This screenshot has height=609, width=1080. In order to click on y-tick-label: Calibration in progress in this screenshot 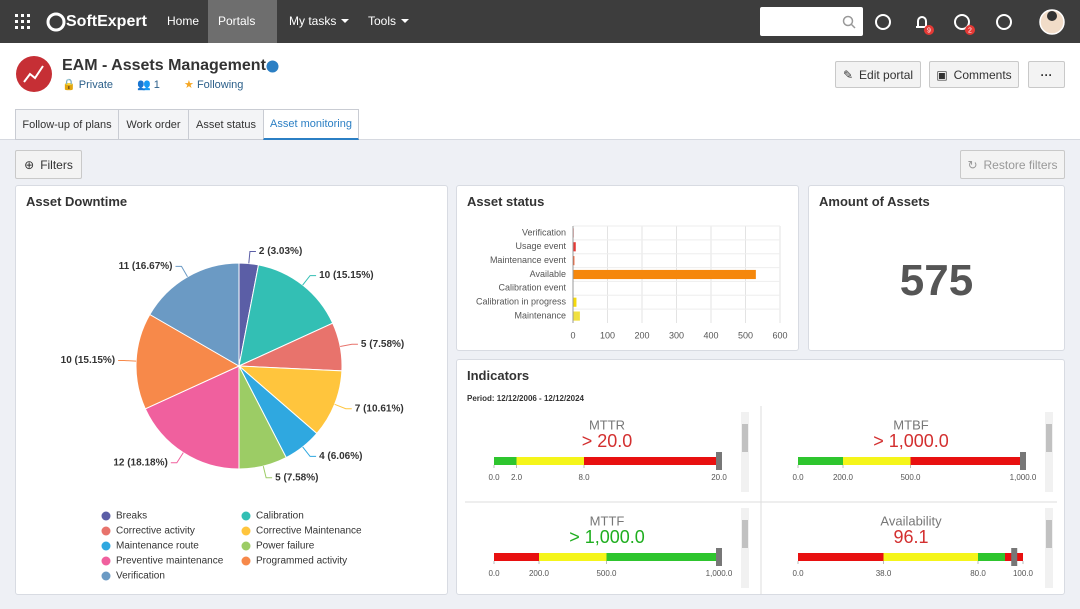, I will do `click(521, 302)`.